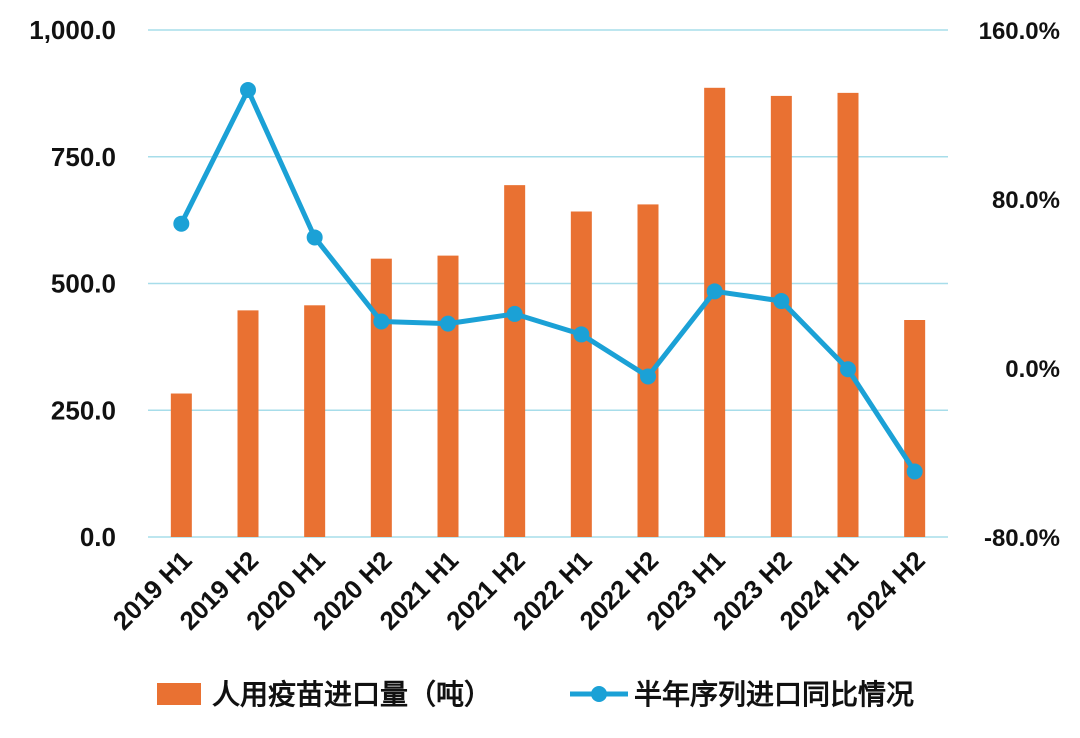 The height and width of the screenshot is (738, 1080). Describe the element at coordinates (83, 157) in the screenshot. I see `y-left-tick-label: 750.0` at that location.